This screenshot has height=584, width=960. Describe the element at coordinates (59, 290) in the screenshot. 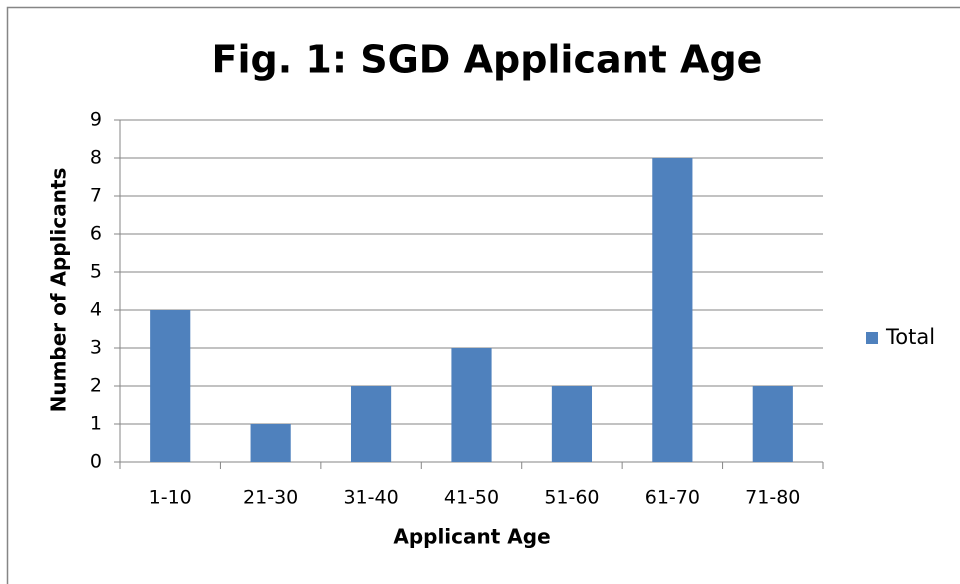

I see `y-axis-label: Number of Applicants` at that location.